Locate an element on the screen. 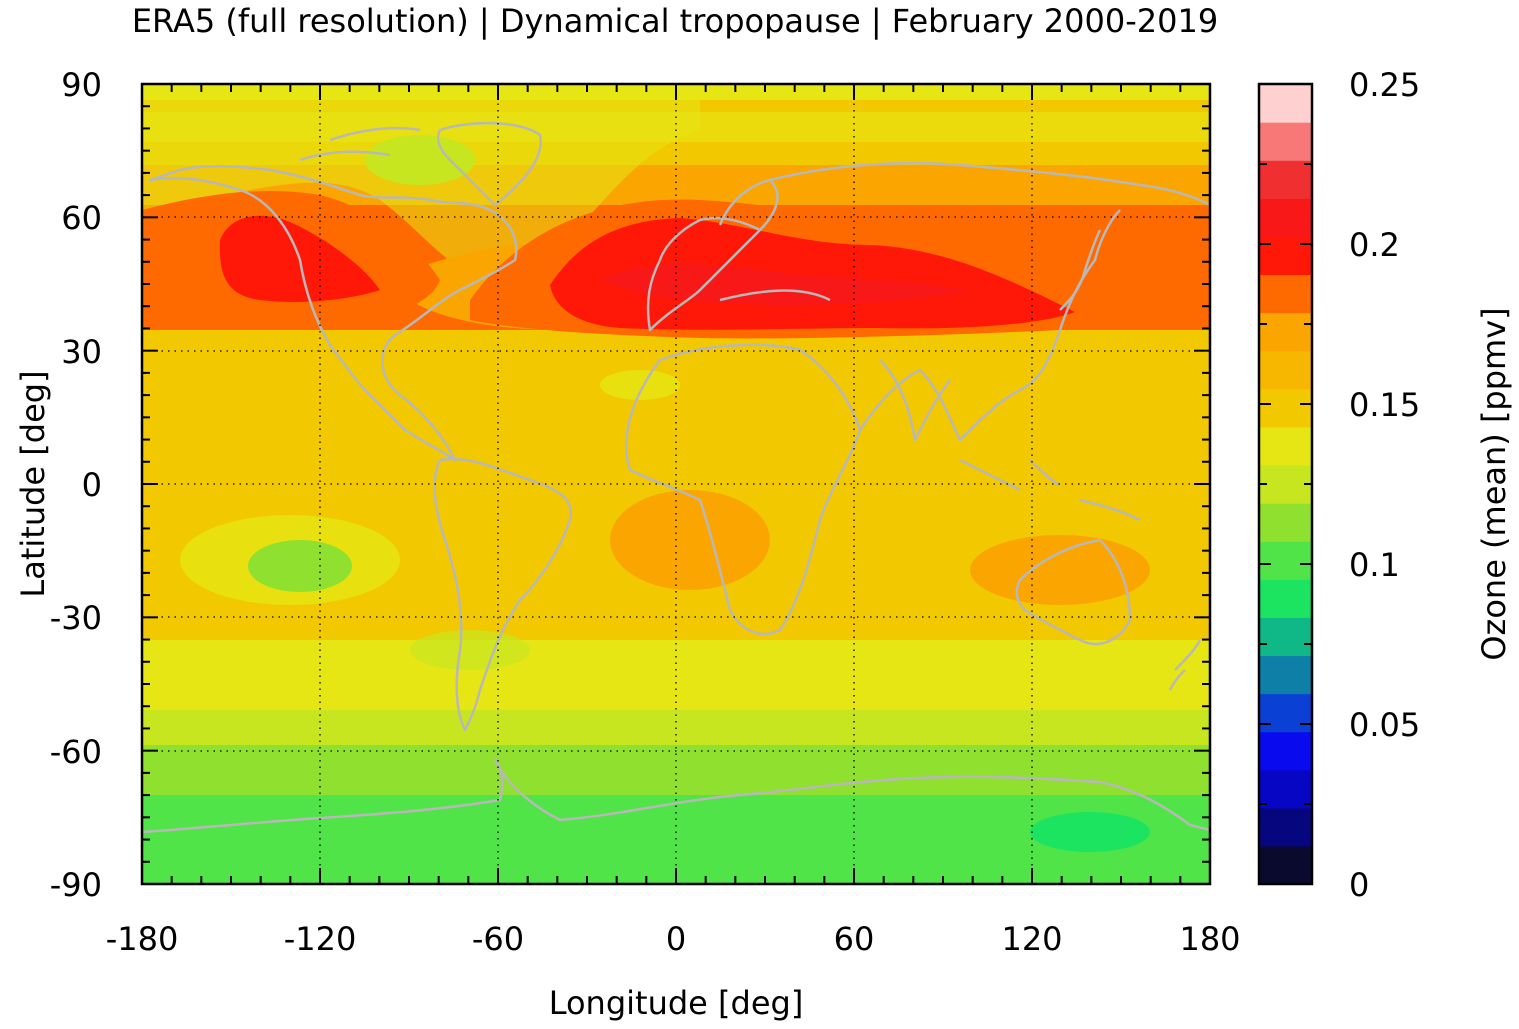 This screenshot has width=1519, height=1029. coast-eurasia is located at coordinates (989, 301).